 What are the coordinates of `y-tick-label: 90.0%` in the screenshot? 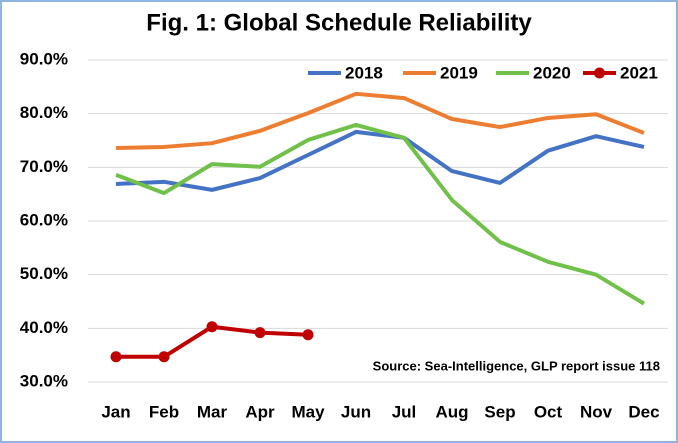 It's located at (44, 58).